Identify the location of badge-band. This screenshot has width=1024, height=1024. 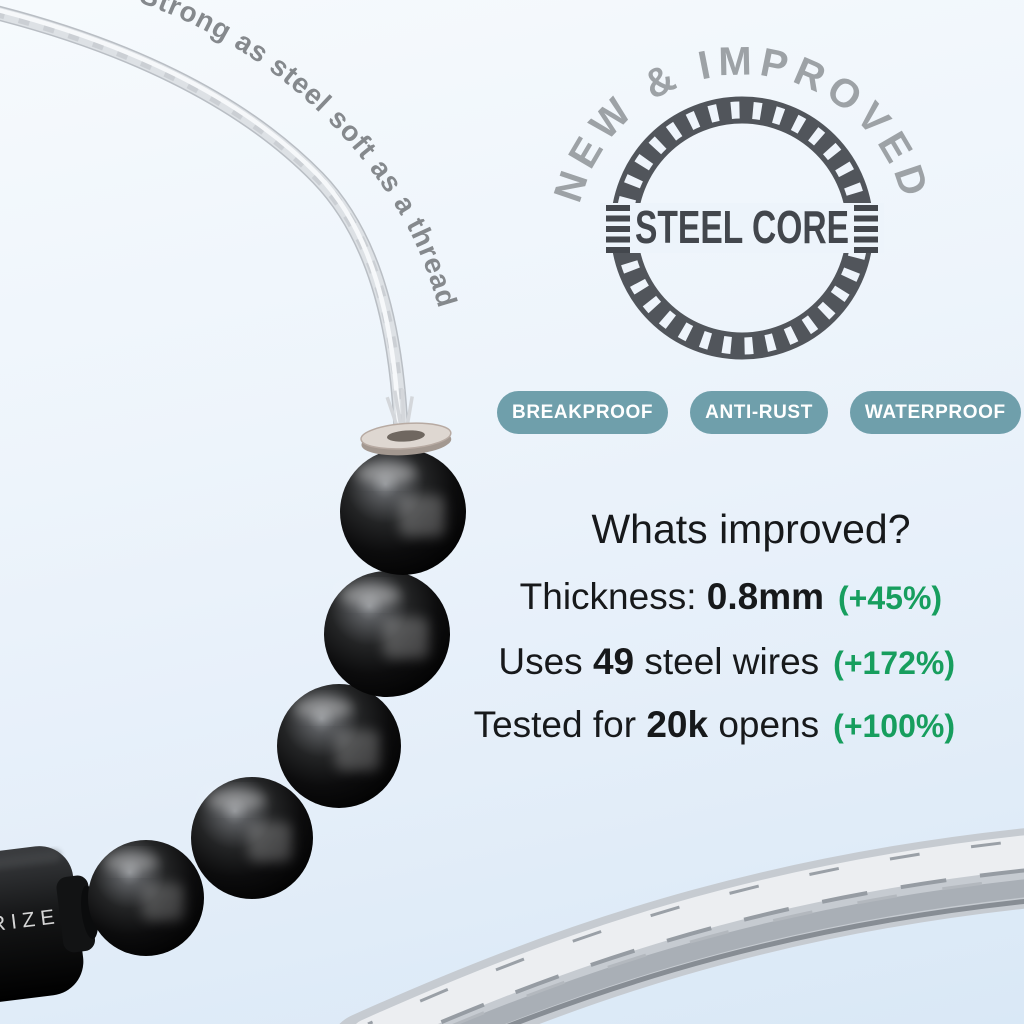
(742, 228).